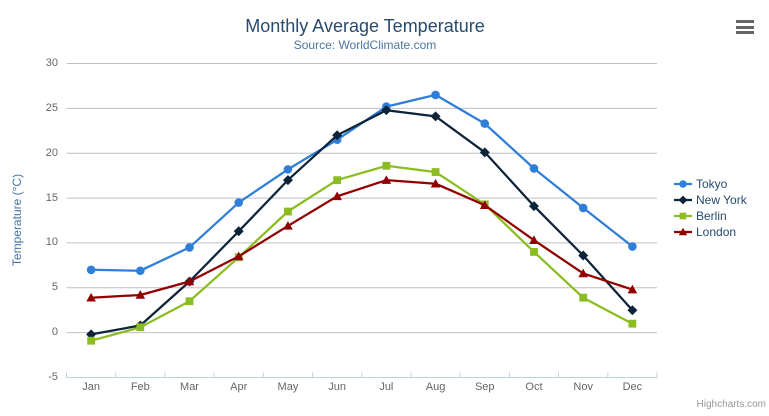 This screenshot has width=769, height=416. Describe the element at coordinates (288, 387) in the screenshot. I see `x-tick-label-may: May` at that location.